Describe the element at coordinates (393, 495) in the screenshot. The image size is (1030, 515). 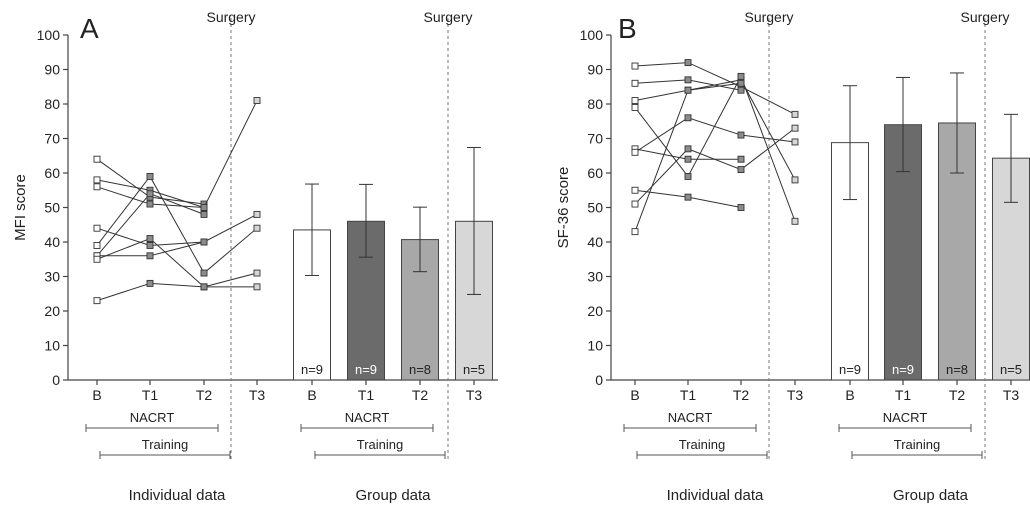
I see `footer-group: Group data` at that location.